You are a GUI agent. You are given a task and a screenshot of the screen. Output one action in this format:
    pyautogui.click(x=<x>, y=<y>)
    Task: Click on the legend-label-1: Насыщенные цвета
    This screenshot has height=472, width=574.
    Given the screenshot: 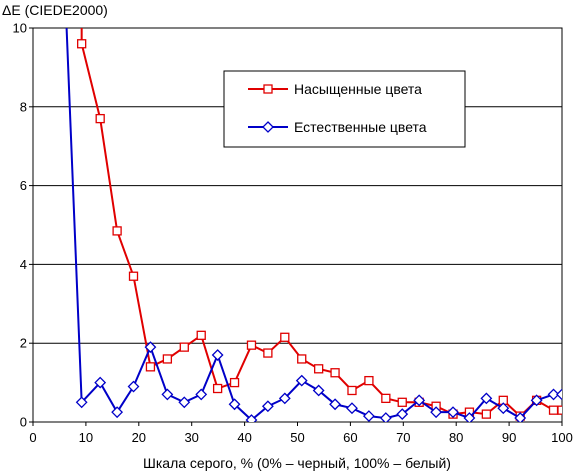 What is the action you would take?
    pyautogui.click(x=358, y=89)
    